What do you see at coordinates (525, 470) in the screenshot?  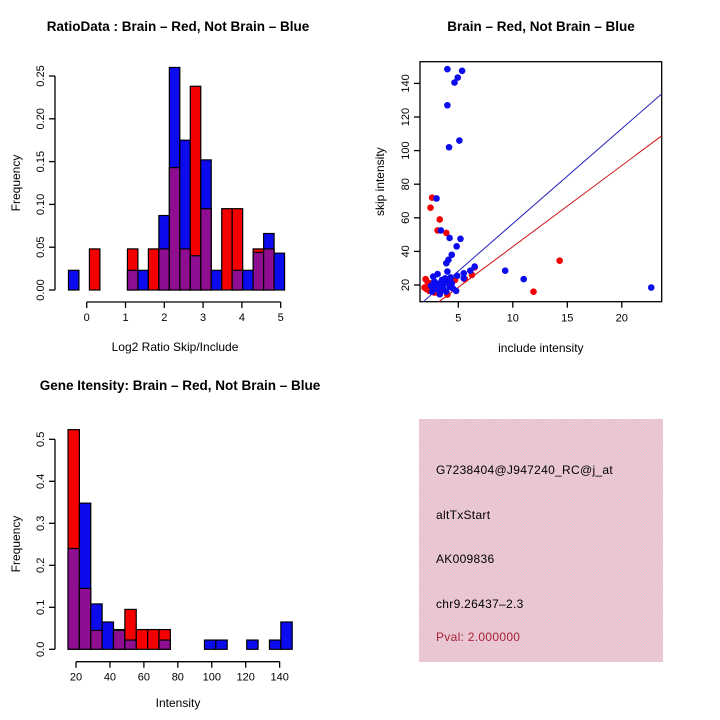 I see `probe-id-text: G7238404@J947240_RC@j_at` at bounding box center [525, 470].